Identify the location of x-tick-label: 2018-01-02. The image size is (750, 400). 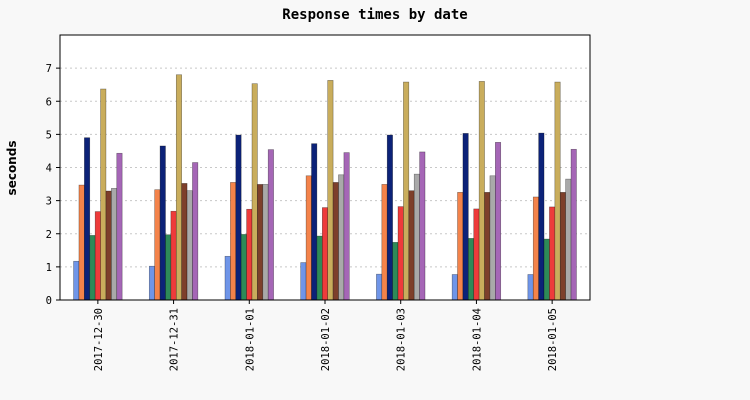
(326, 339).